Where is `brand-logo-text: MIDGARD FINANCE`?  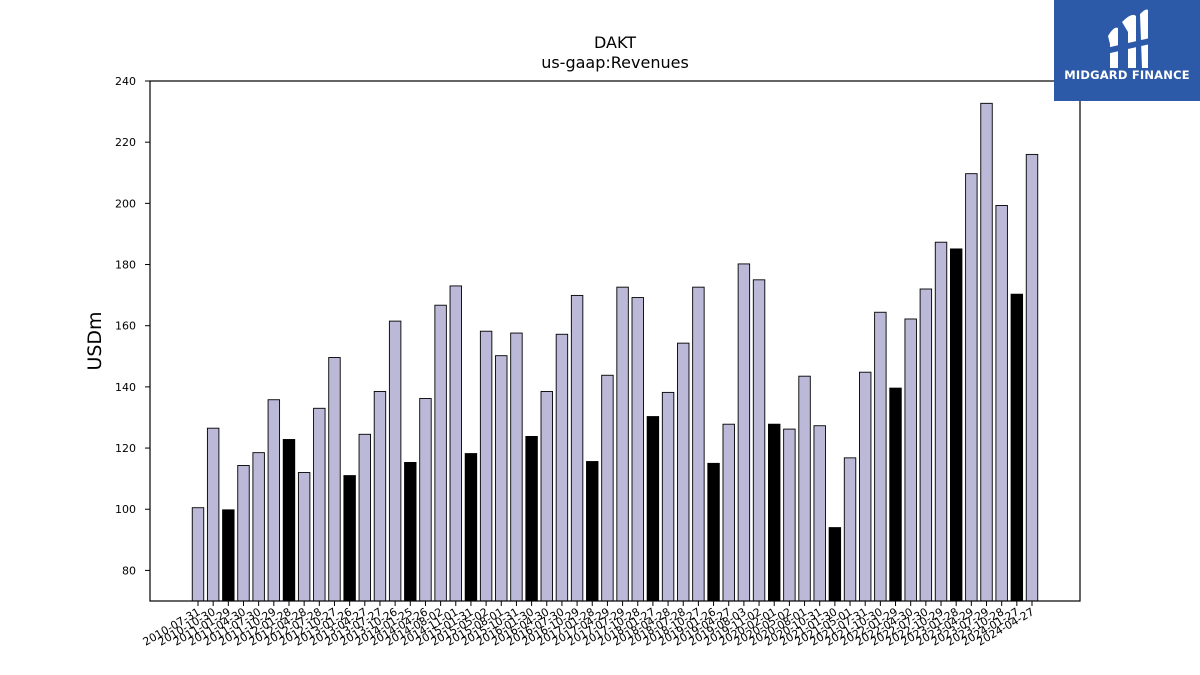
brand-logo-text: MIDGARD FINANCE is located at coordinates (1127, 75).